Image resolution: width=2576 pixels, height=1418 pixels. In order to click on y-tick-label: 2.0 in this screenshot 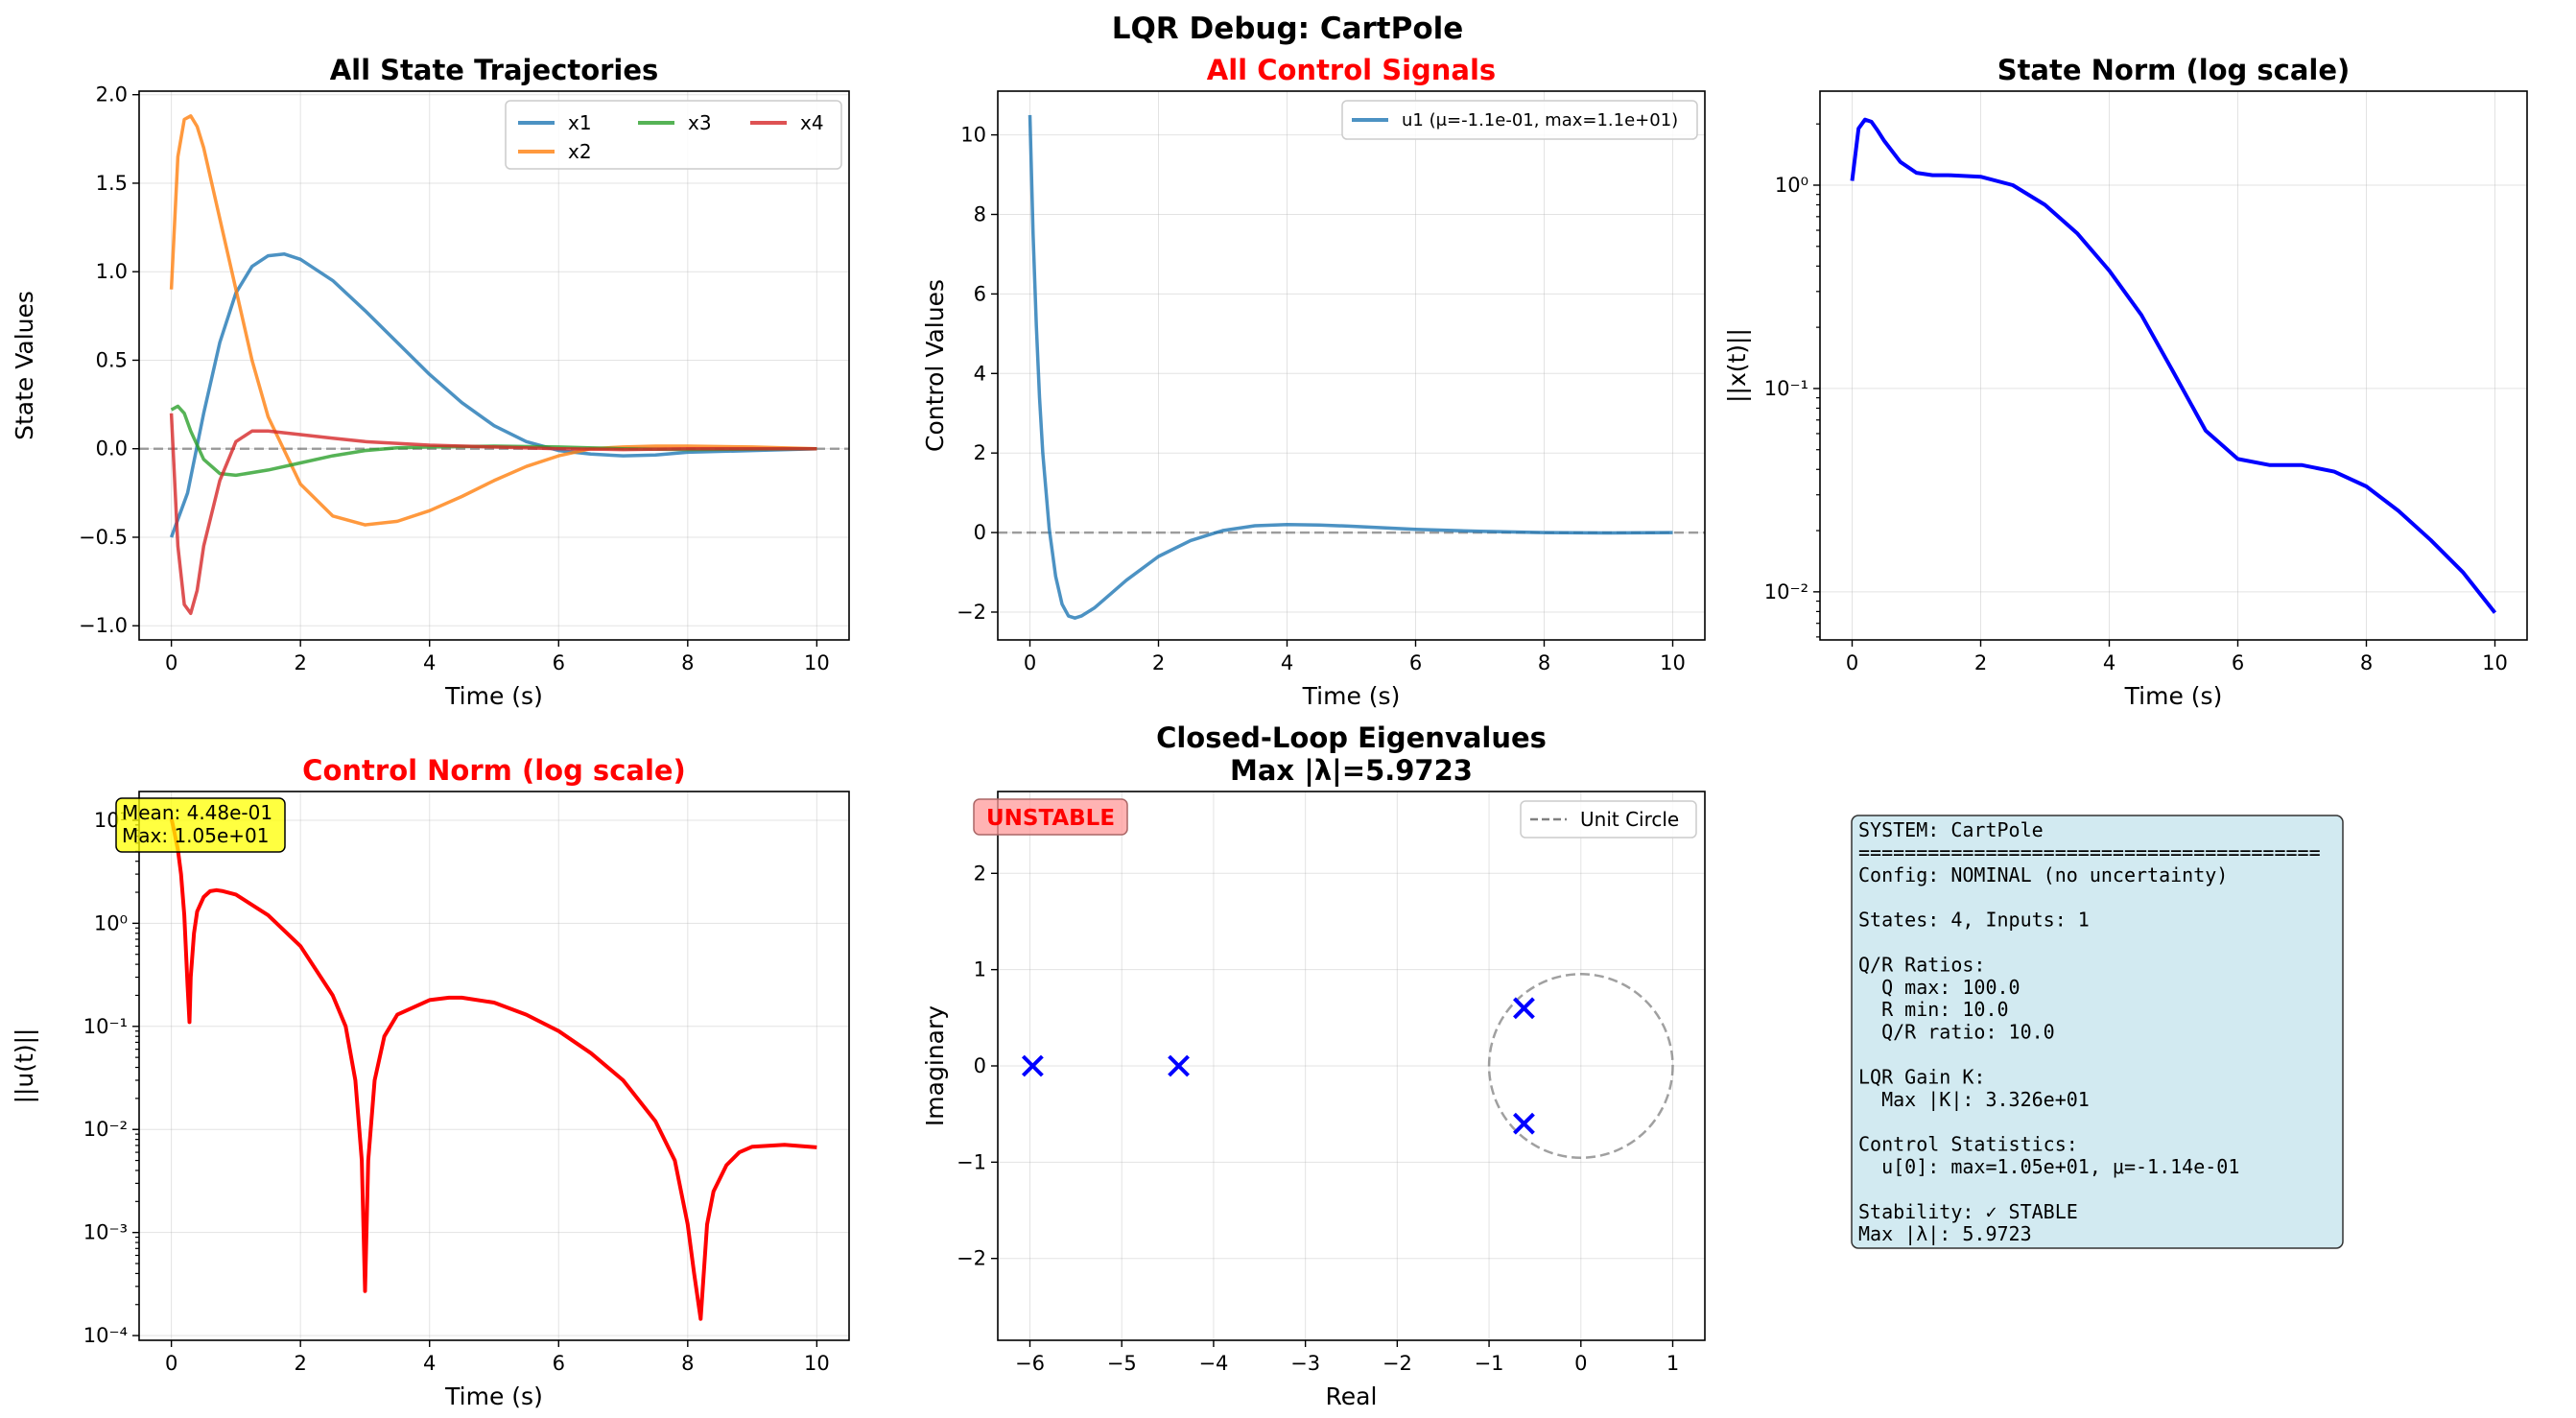, I will do `click(112, 94)`.